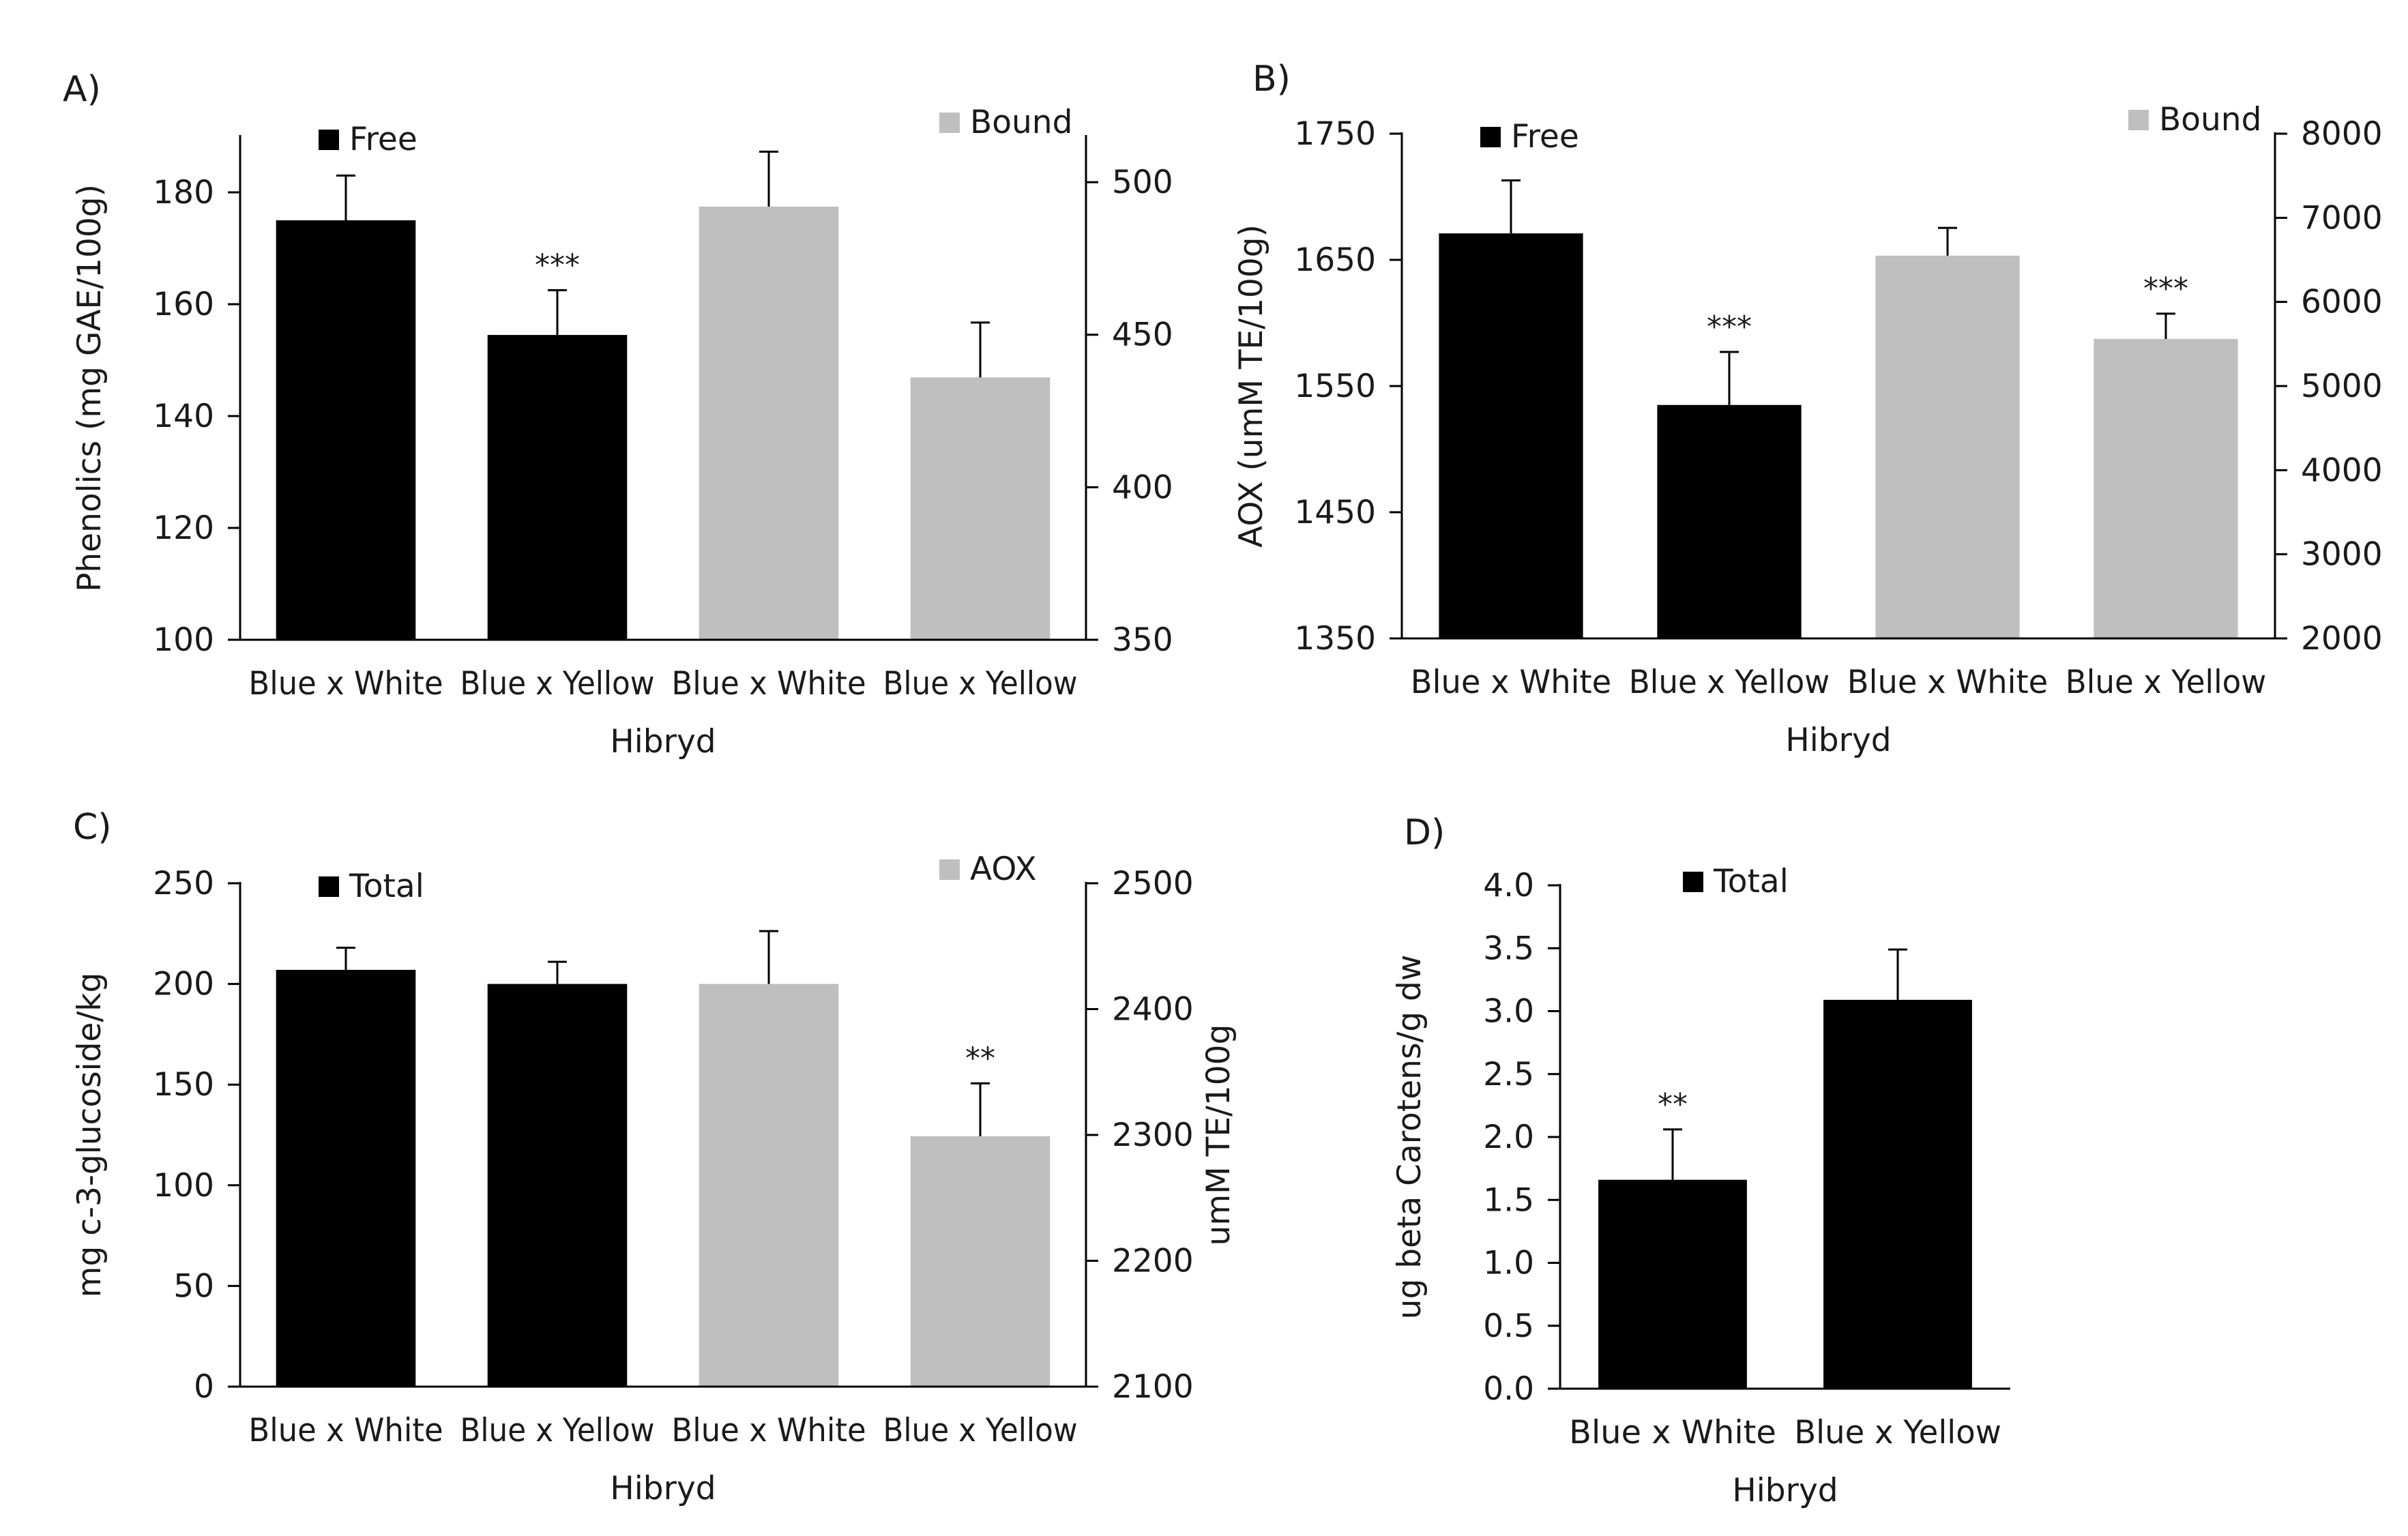 The image size is (2408, 1536). I want to click on left-axis-tick-label: 1350, so click(1335, 639).